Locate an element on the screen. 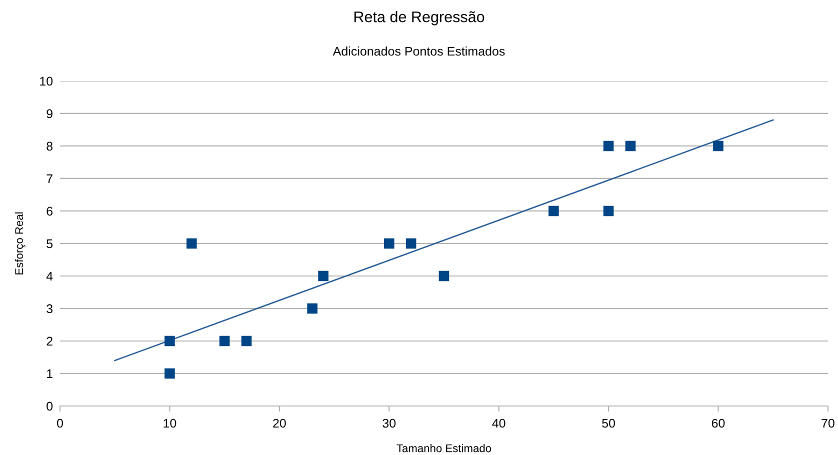 This screenshot has height=455, width=838. y-axis-title: Esforço Real is located at coordinates (20, 243).